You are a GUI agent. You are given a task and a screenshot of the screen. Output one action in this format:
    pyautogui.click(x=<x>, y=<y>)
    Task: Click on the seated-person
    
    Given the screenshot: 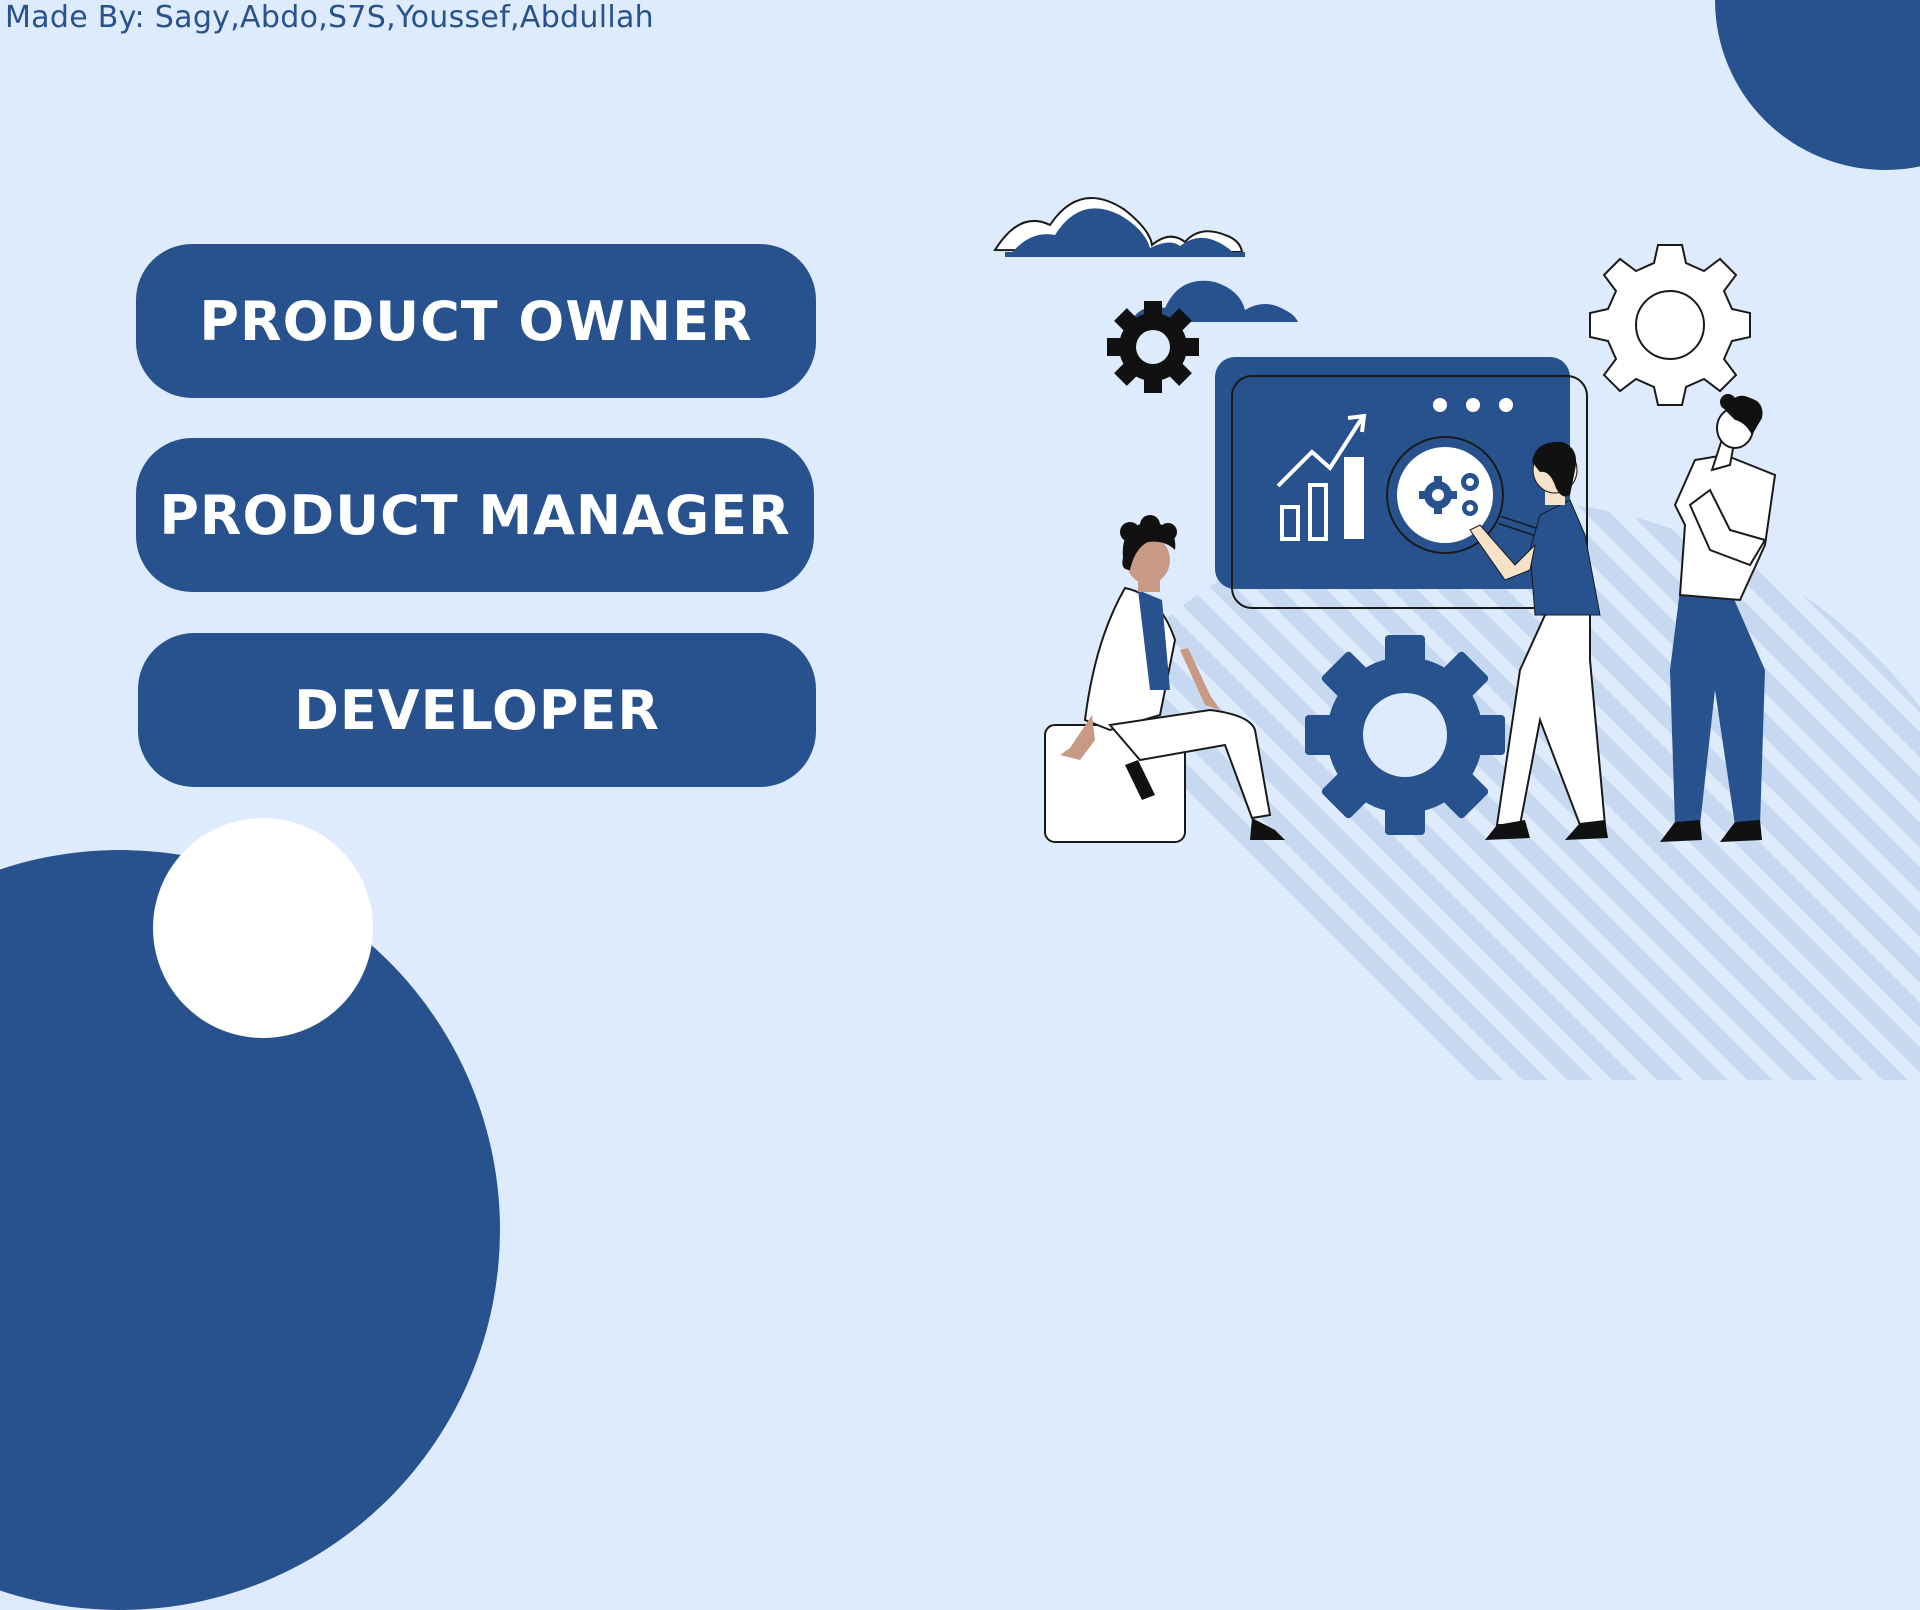 What is the action you would take?
    pyautogui.click(x=1164, y=679)
    